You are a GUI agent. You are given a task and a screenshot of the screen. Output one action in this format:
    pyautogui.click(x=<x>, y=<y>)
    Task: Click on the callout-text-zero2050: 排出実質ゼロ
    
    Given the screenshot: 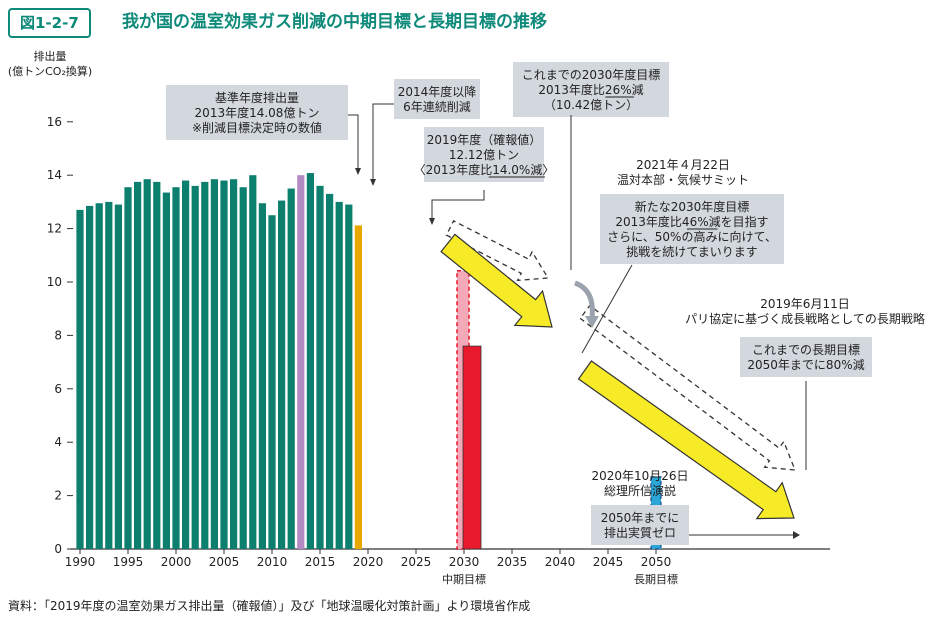 What is the action you would take?
    pyautogui.click(x=640, y=532)
    